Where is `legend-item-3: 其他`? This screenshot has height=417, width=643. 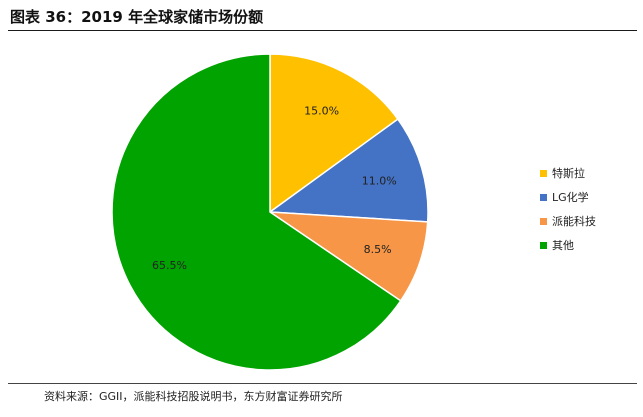
legend-item-3: 其他 is located at coordinates (568, 245).